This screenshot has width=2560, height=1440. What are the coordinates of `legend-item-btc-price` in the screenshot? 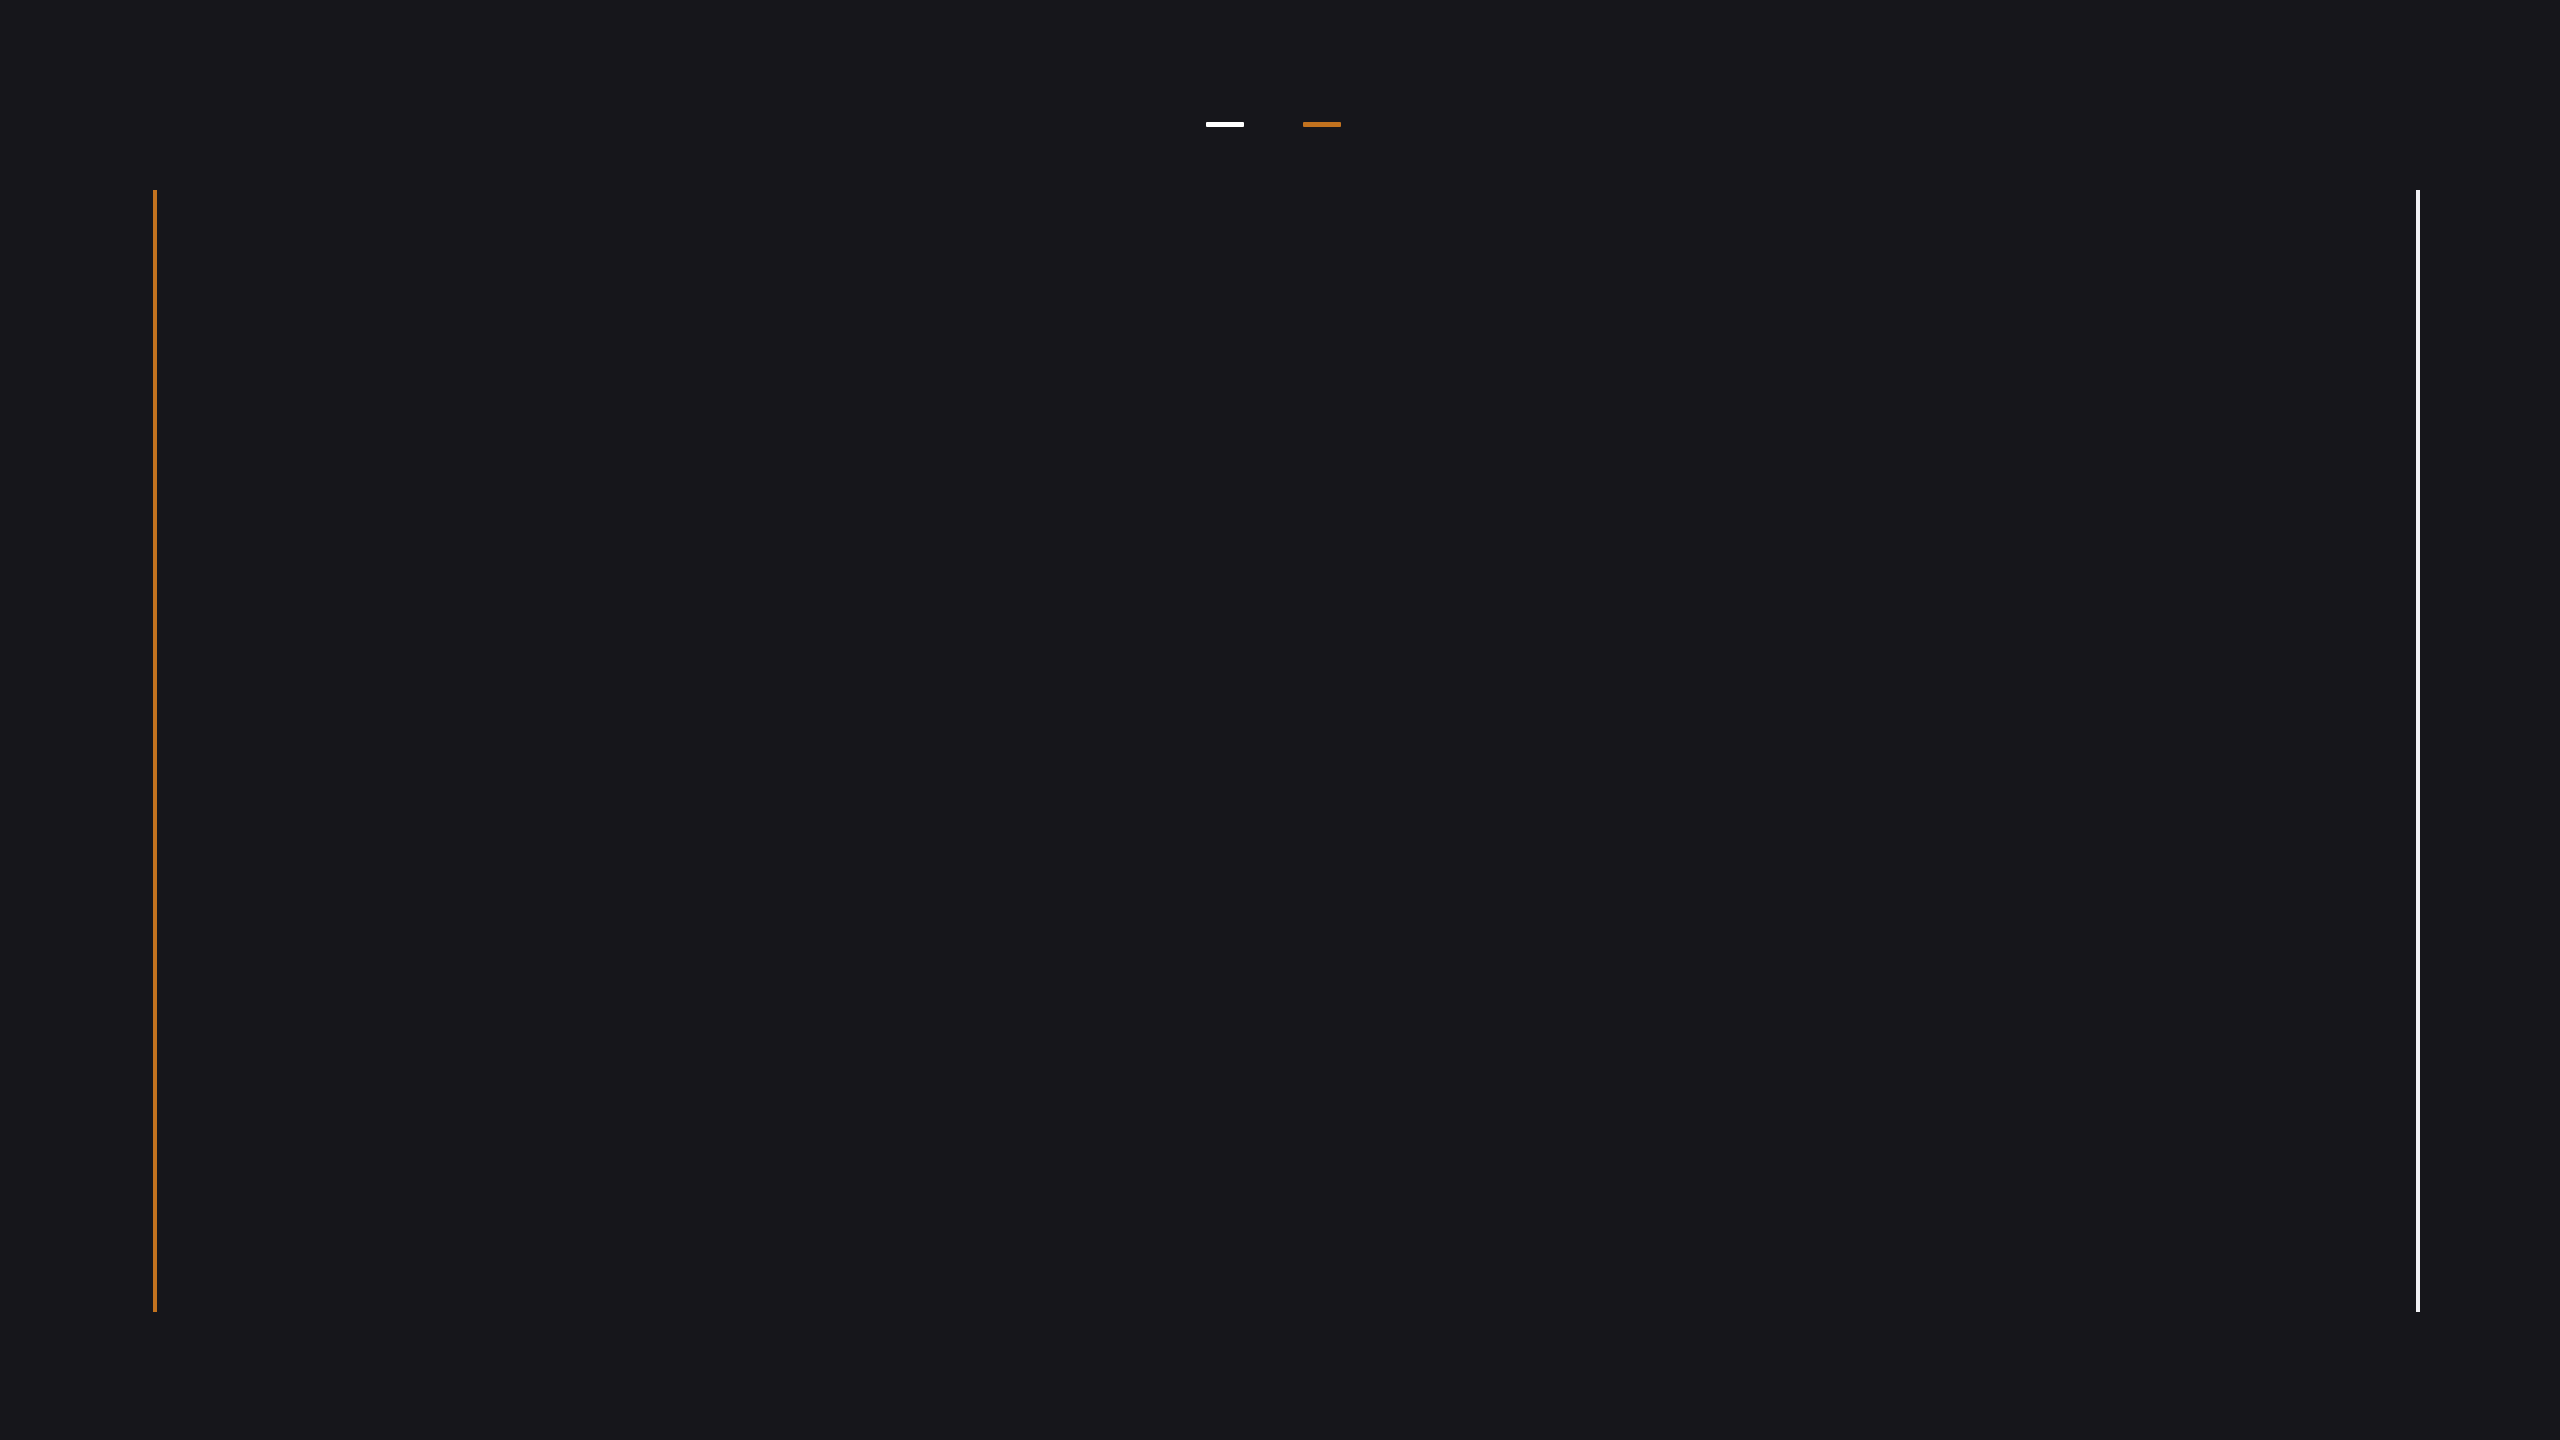 It's located at (1231, 124).